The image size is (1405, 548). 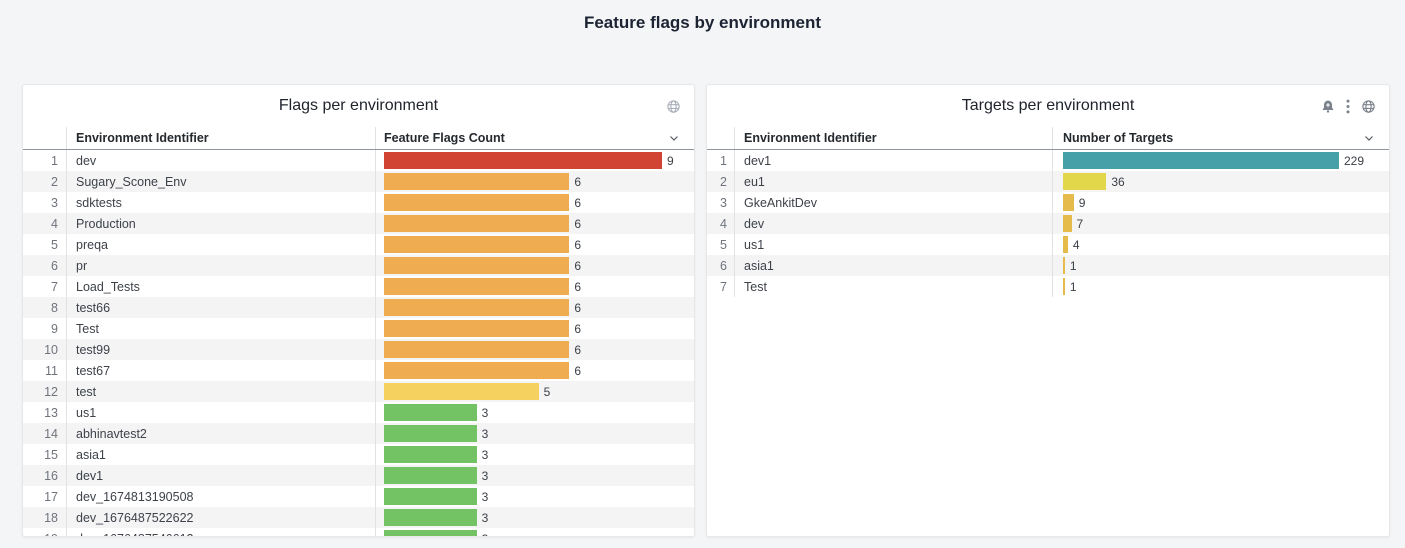 What do you see at coordinates (221, 286) in the screenshot?
I see `environment-name: Load_Tests` at bounding box center [221, 286].